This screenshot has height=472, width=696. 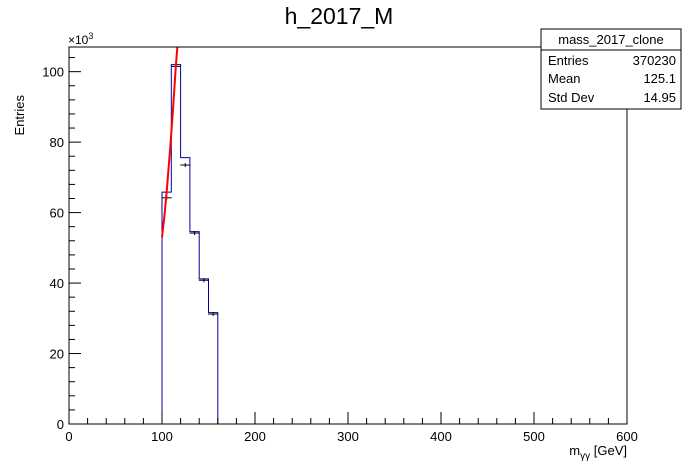 I want to click on stats-stddev-value: 14.95, so click(x=659, y=97).